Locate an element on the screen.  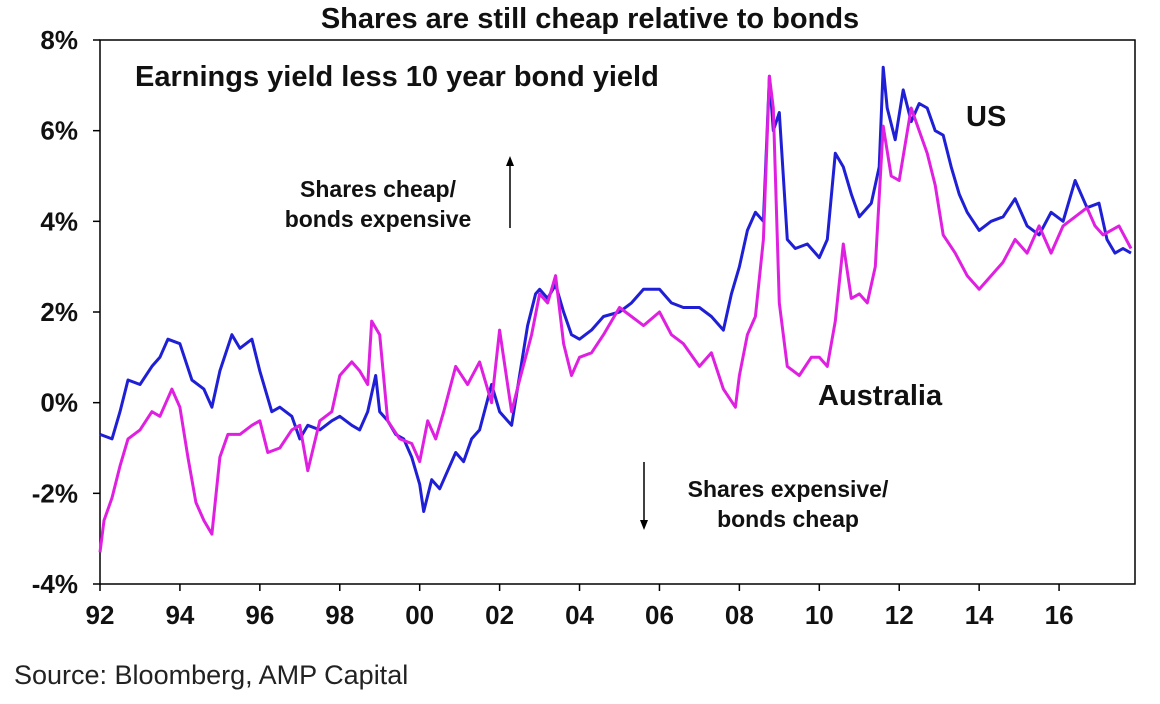
y-tick-label: -2% is located at coordinates (55, 493).